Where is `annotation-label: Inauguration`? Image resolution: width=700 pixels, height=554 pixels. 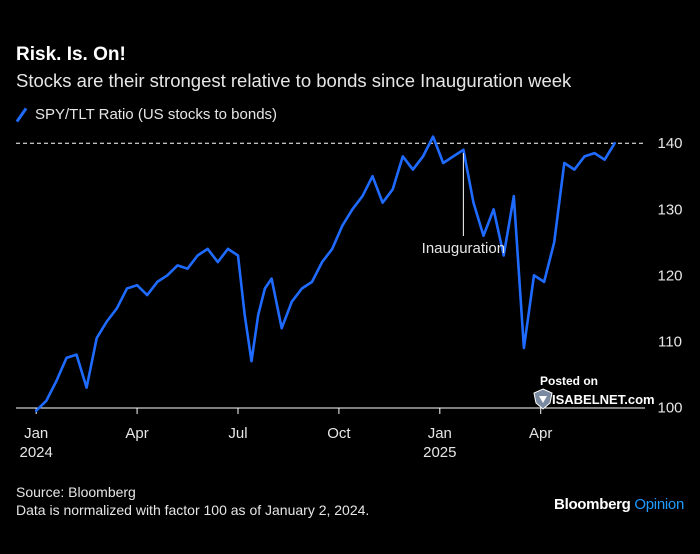 annotation-label: Inauguration is located at coordinates (463, 248).